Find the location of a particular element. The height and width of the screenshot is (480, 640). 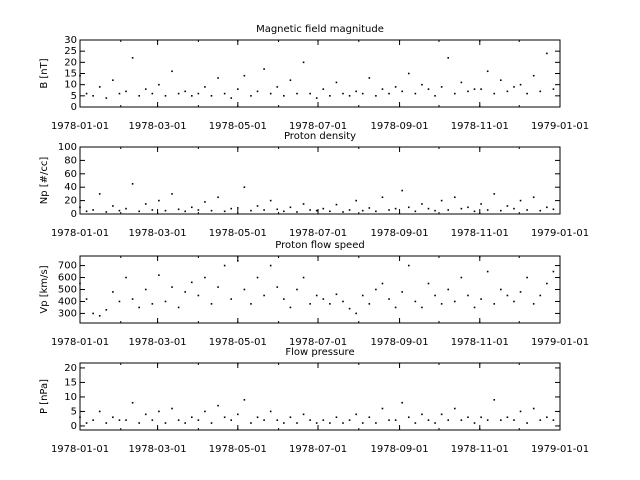

x-tick-label: 1979-01-01 is located at coordinates (560, 126).